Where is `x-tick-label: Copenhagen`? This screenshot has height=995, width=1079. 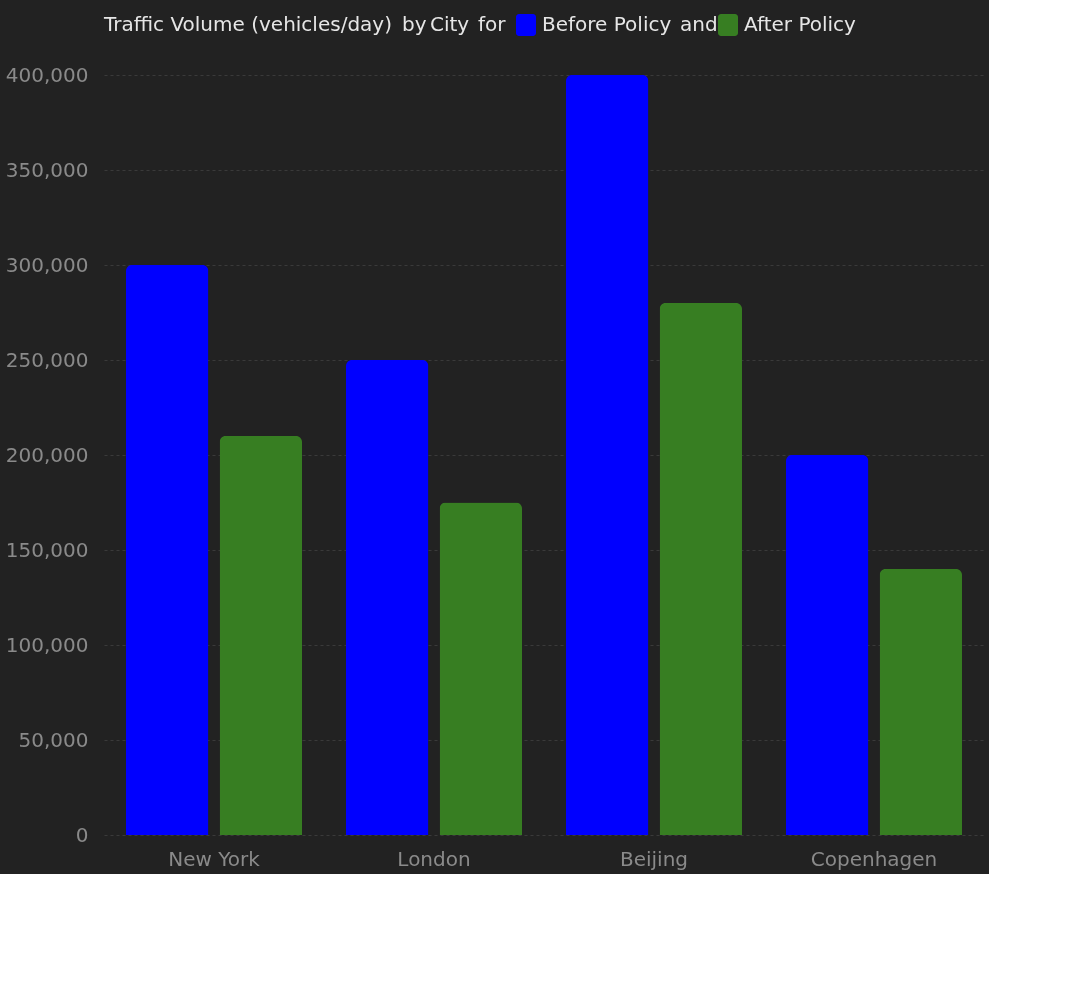
x-tick-label: Copenhagen is located at coordinates (874, 858).